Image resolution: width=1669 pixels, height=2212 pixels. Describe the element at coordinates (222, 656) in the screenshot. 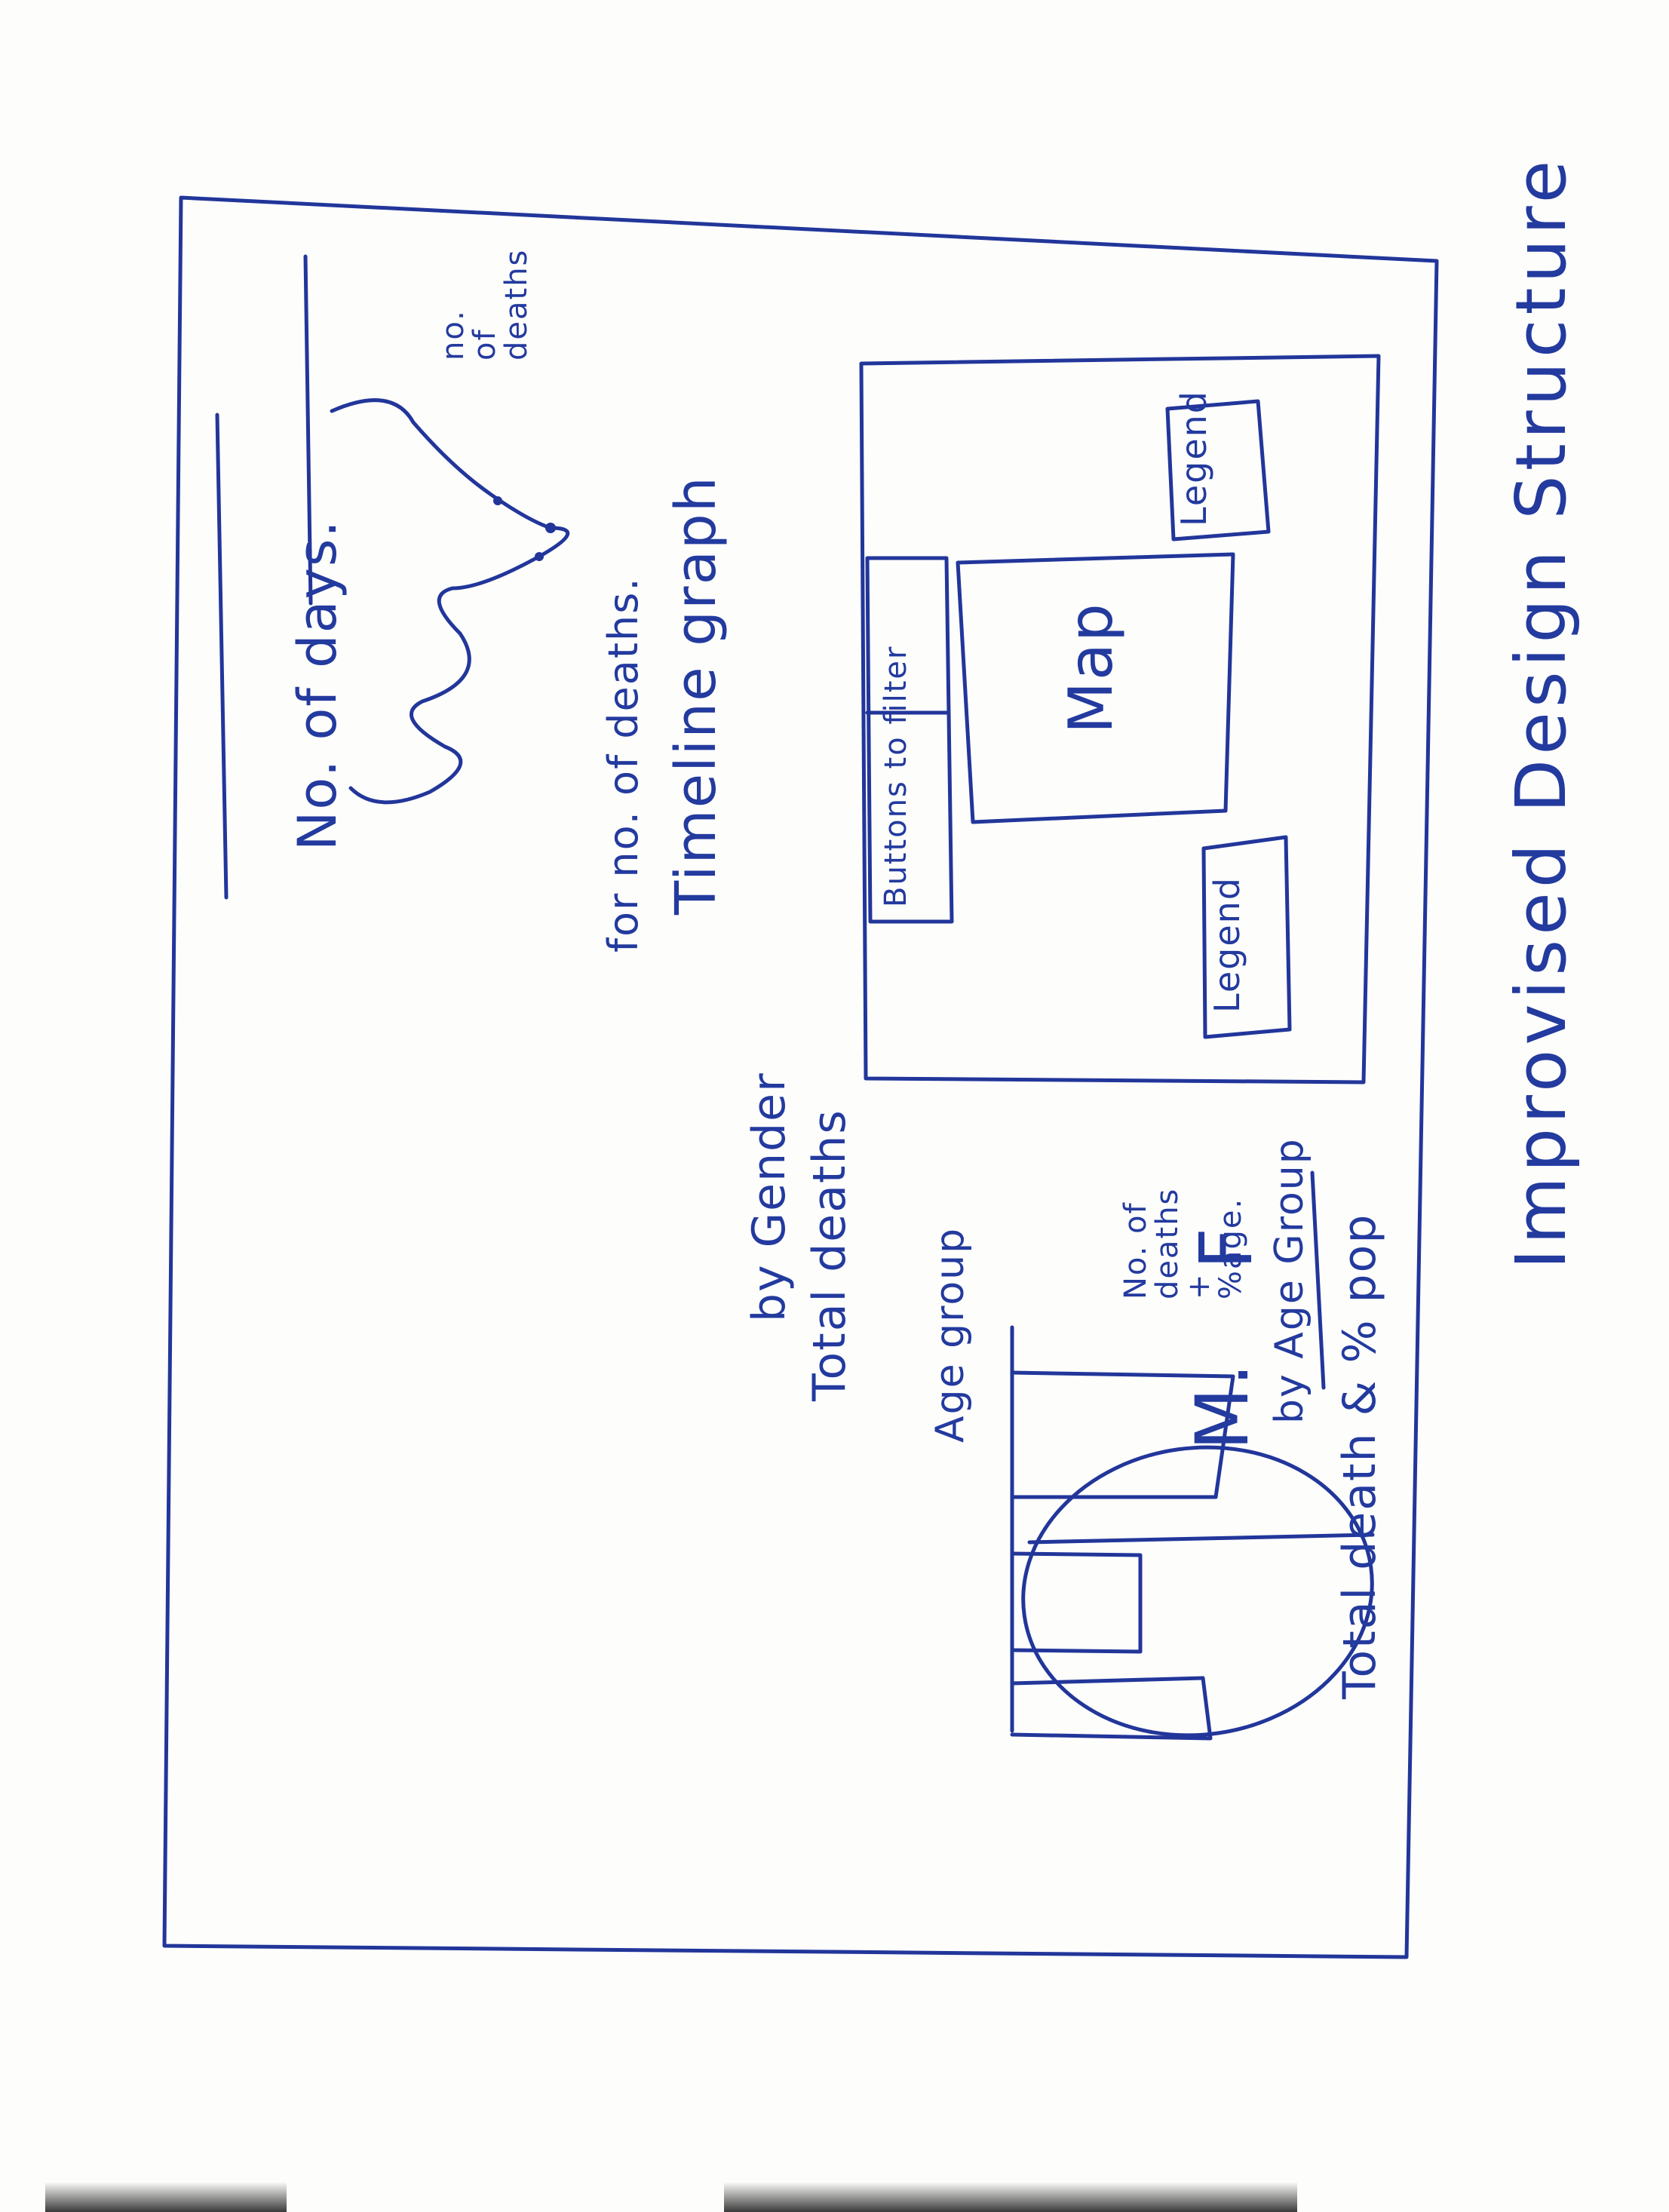

I see `timeline-x-axis` at that location.